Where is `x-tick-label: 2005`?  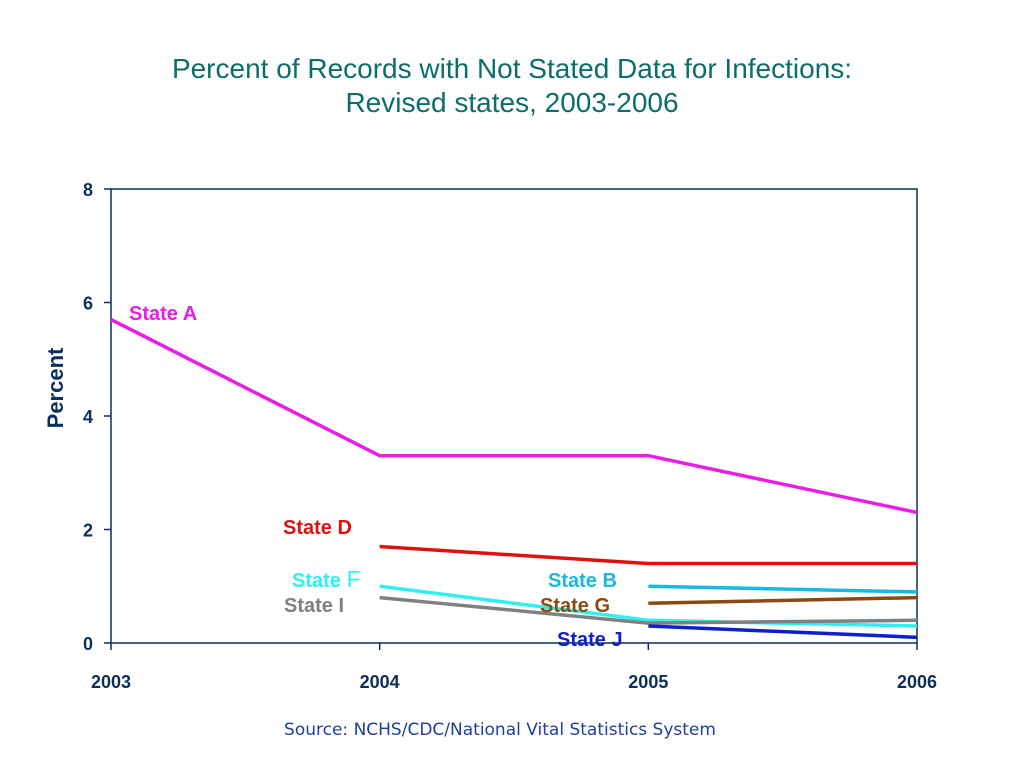 x-tick-label: 2005 is located at coordinates (648, 682).